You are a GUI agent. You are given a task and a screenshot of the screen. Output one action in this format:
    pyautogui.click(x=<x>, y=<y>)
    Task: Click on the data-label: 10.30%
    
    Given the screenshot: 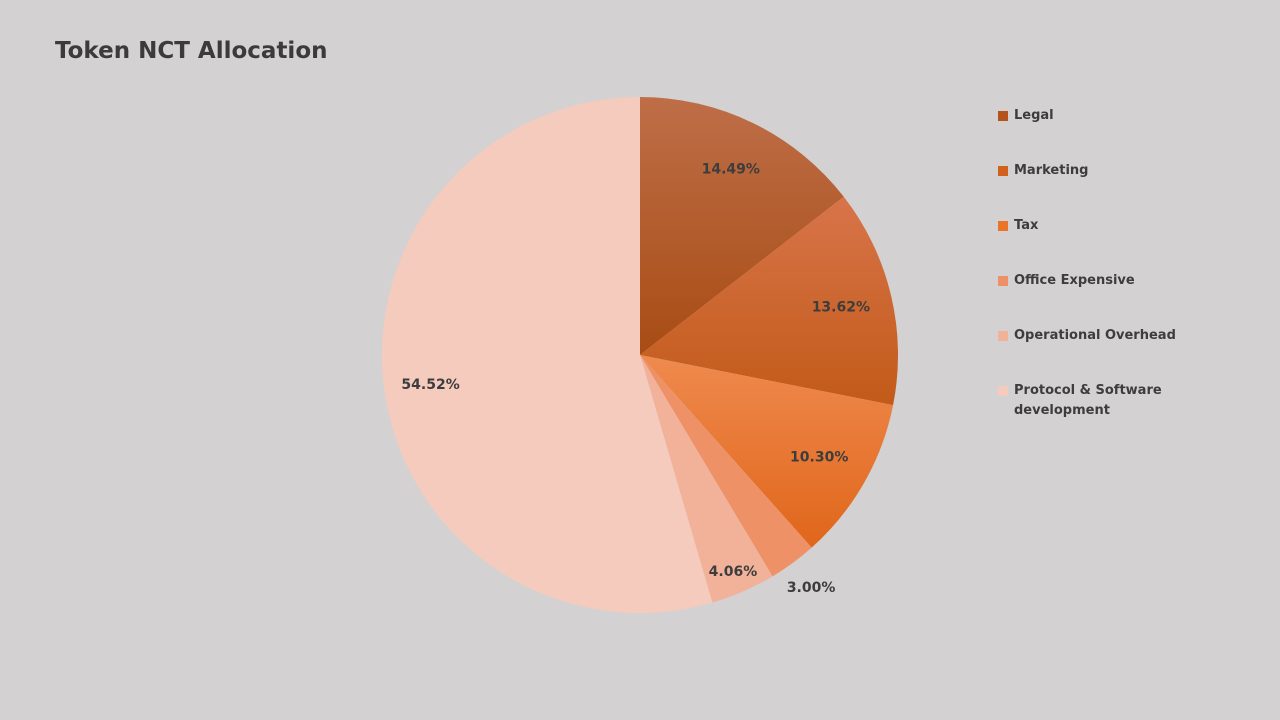 What is the action you would take?
    pyautogui.click(x=819, y=457)
    